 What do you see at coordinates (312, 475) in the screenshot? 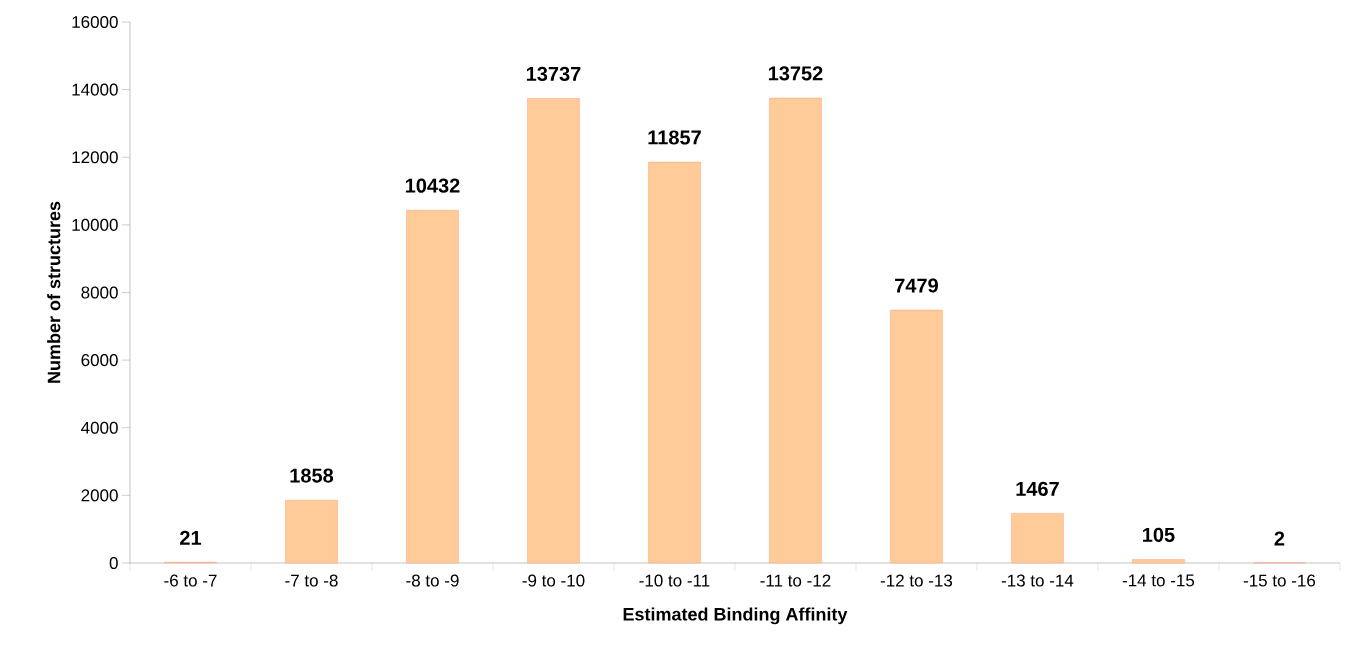
I see `data-label: 1858` at bounding box center [312, 475].